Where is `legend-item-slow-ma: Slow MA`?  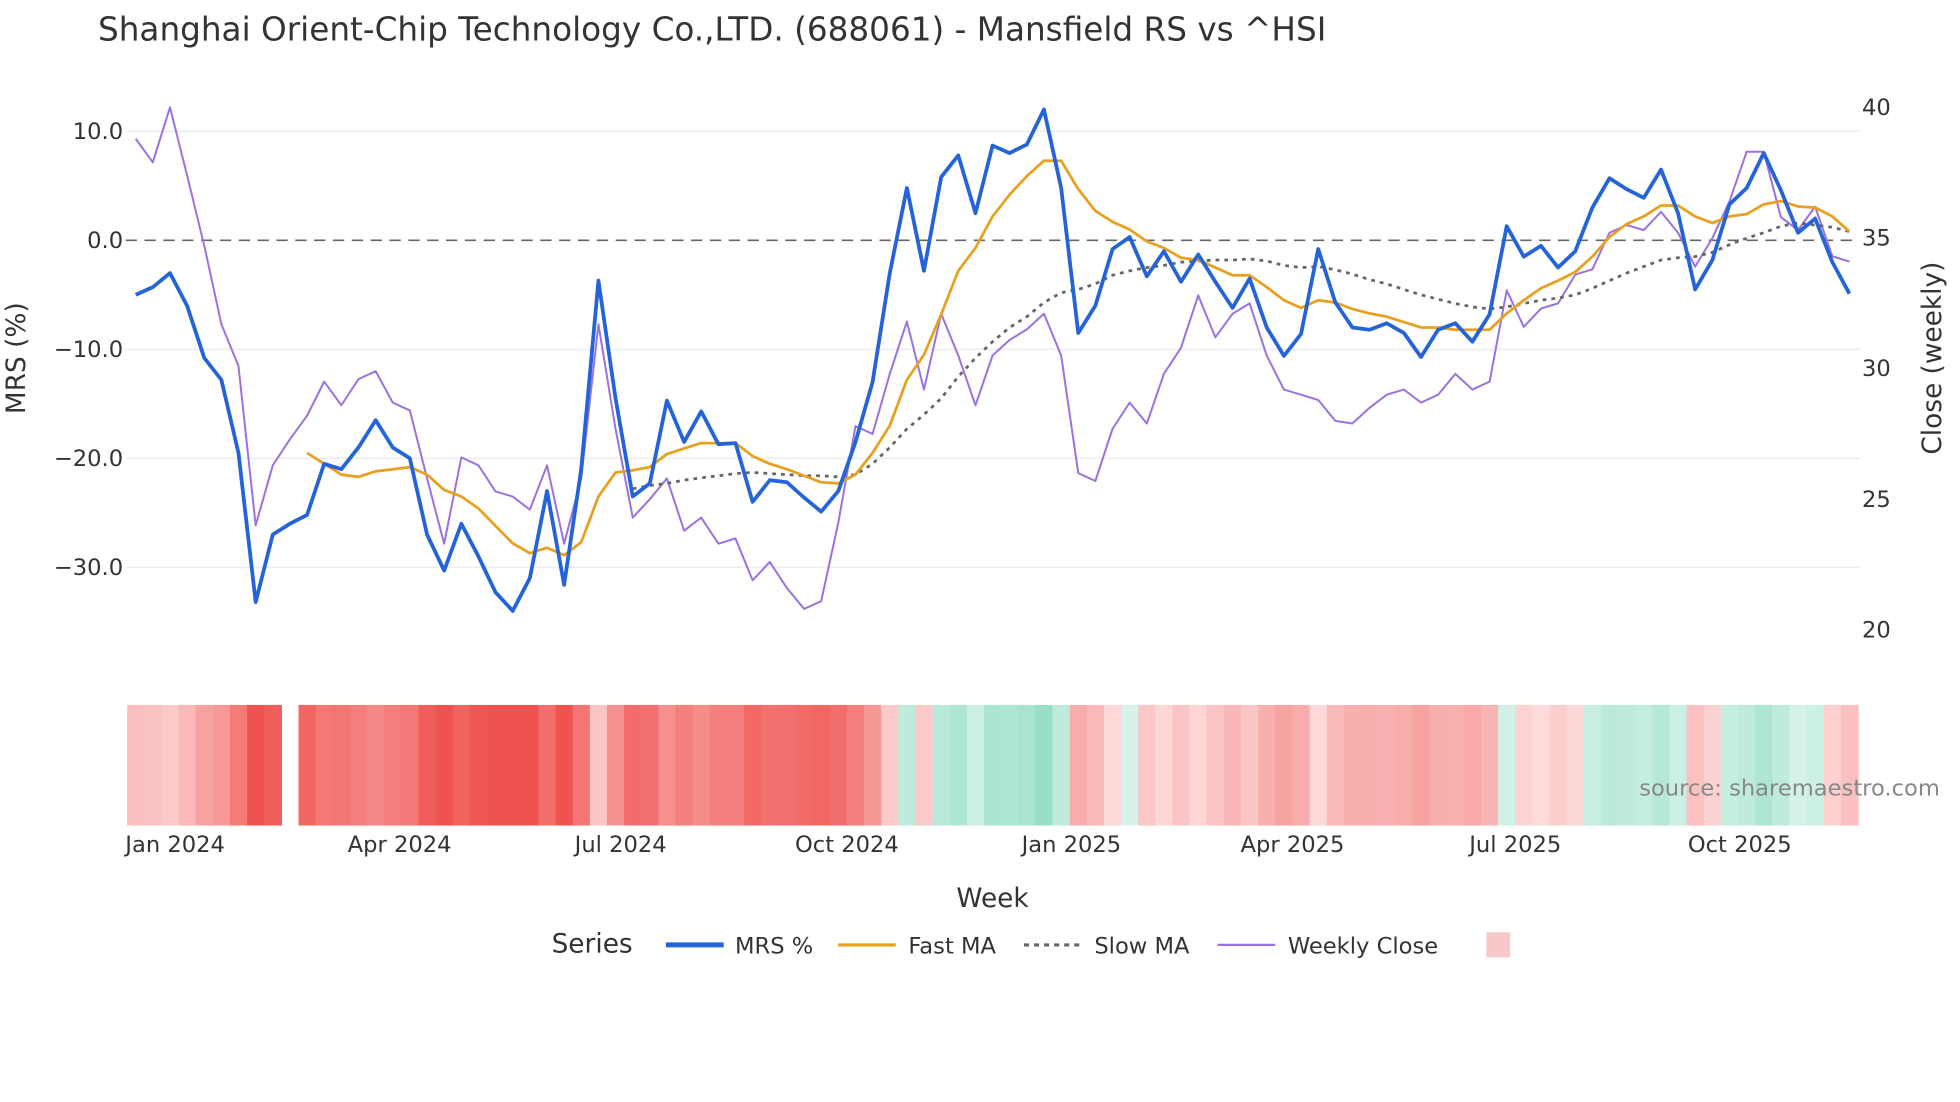
legend-item-slow-ma: Slow MA is located at coordinates (1142, 947).